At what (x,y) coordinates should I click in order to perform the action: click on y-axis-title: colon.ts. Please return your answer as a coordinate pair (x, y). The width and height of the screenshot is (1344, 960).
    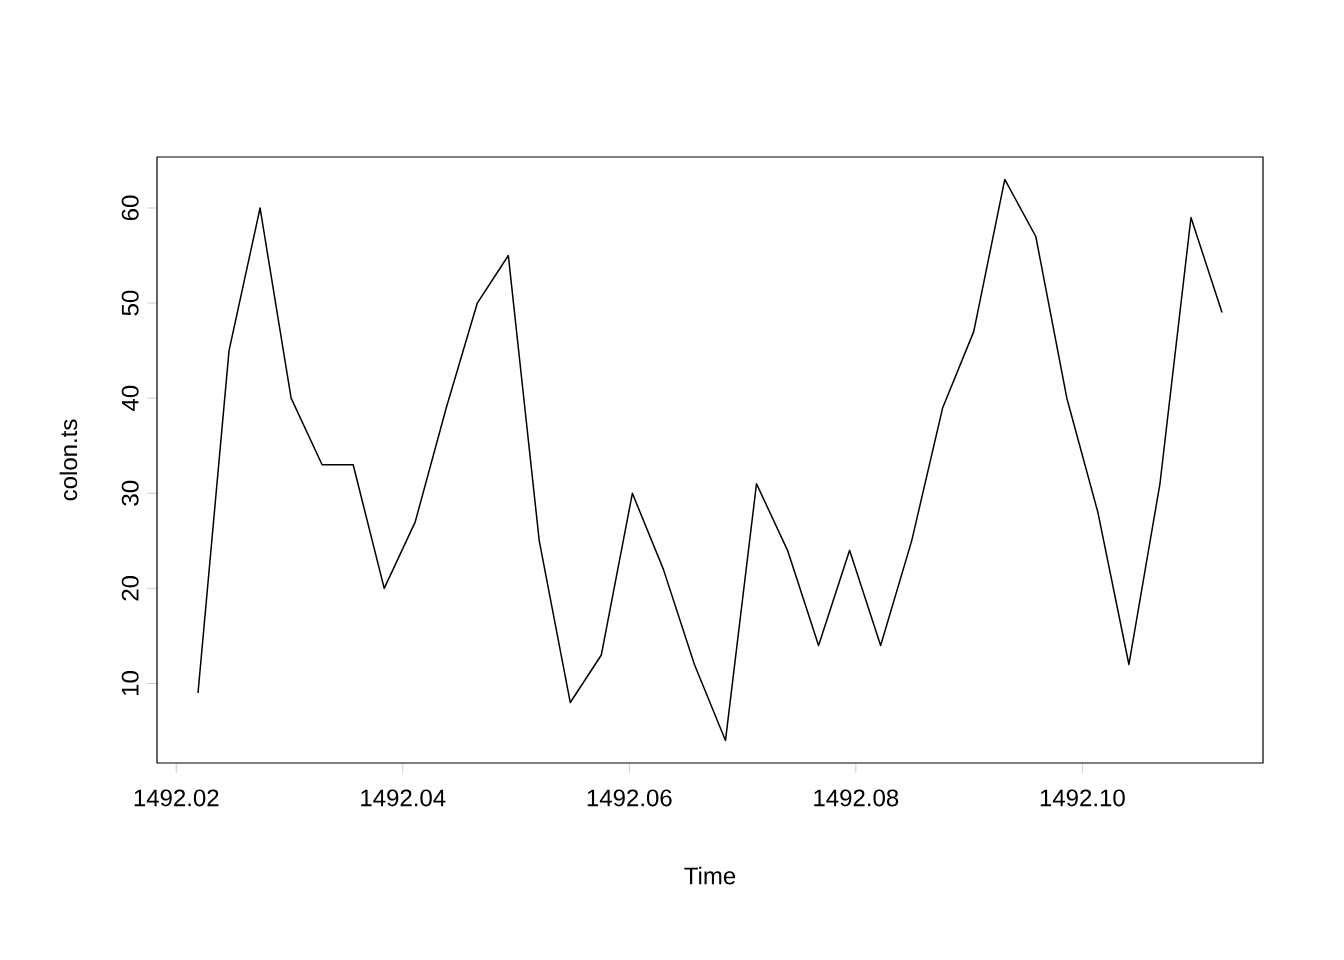
    Looking at the image, I should click on (68, 460).